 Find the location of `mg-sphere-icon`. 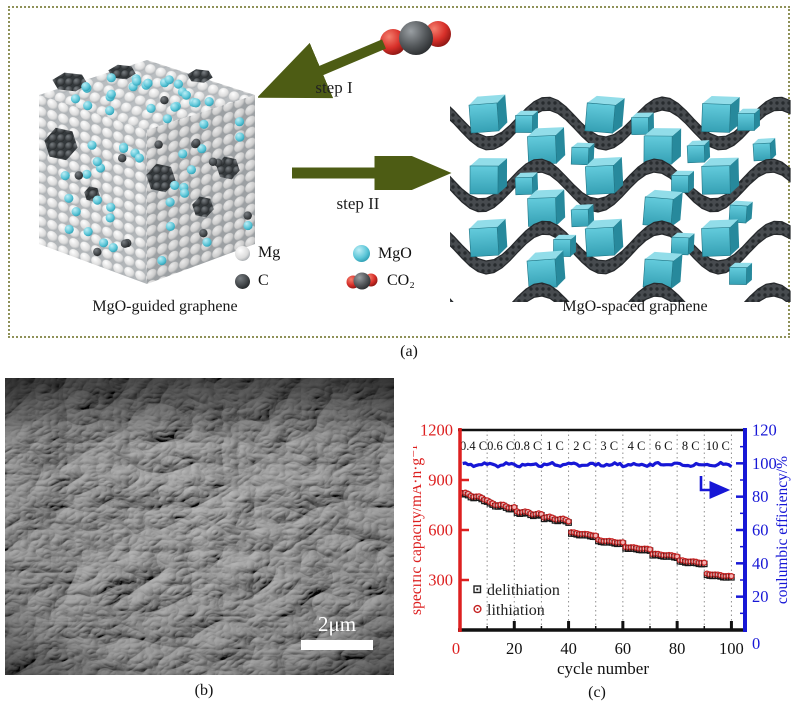

mg-sphere-icon is located at coordinates (242, 253).